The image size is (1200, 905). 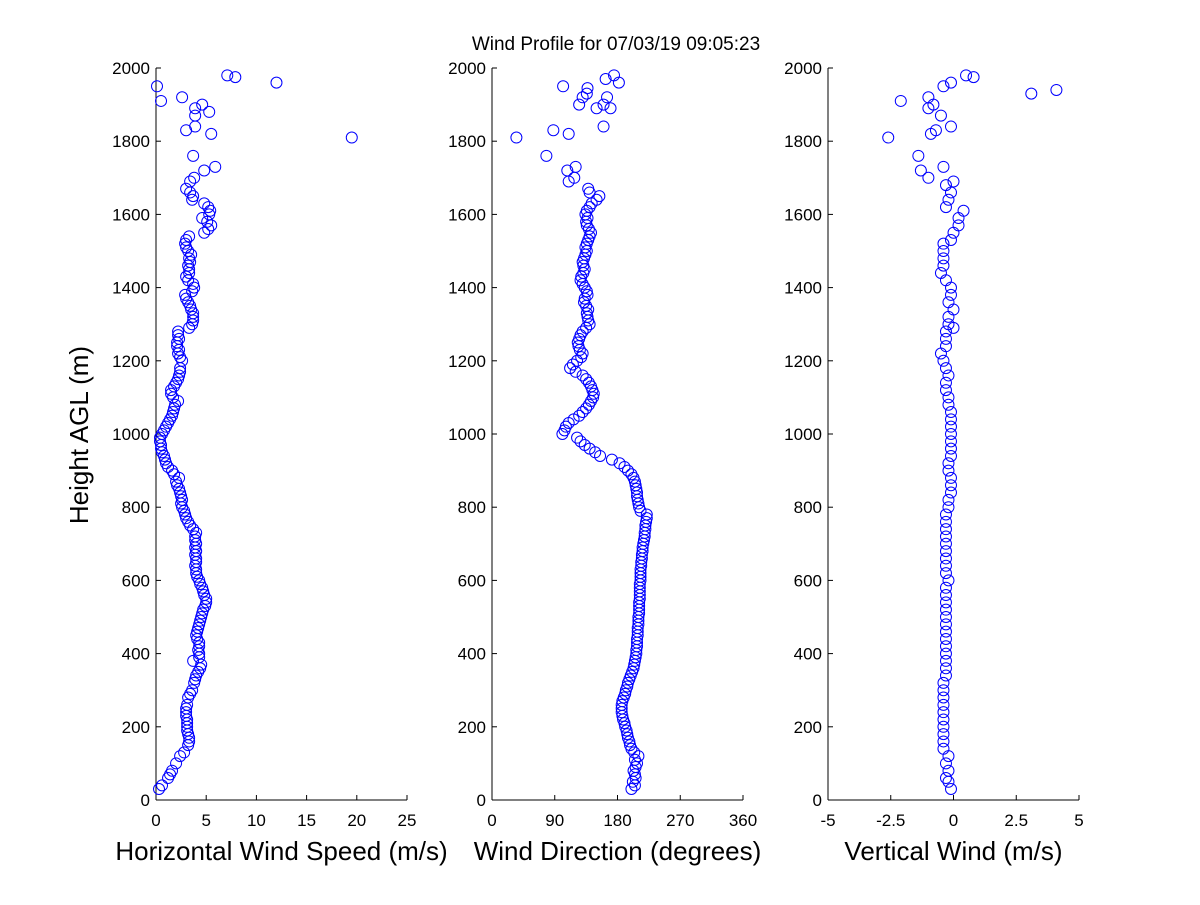 What do you see at coordinates (472, 727) in the screenshot?
I see `y-tick-label: 200` at bounding box center [472, 727].